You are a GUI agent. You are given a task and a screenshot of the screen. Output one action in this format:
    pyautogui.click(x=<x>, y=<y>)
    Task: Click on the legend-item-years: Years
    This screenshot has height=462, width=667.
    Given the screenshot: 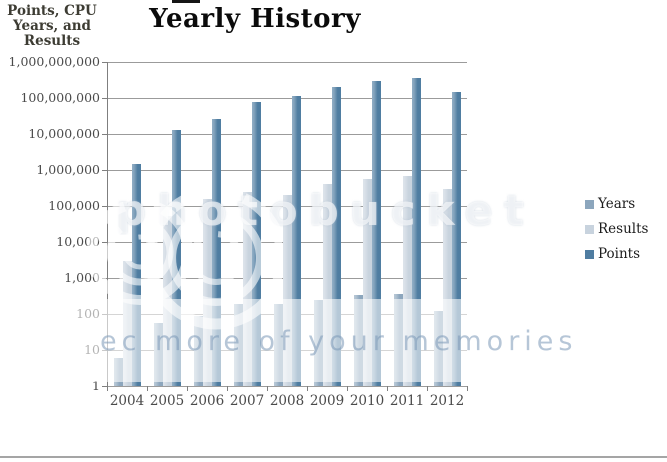 What is the action you would take?
    pyautogui.click(x=616, y=204)
    